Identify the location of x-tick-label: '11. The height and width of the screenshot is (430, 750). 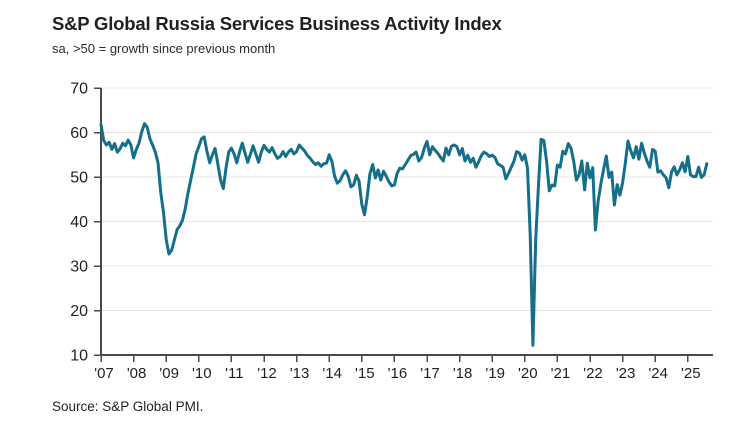
(234, 373).